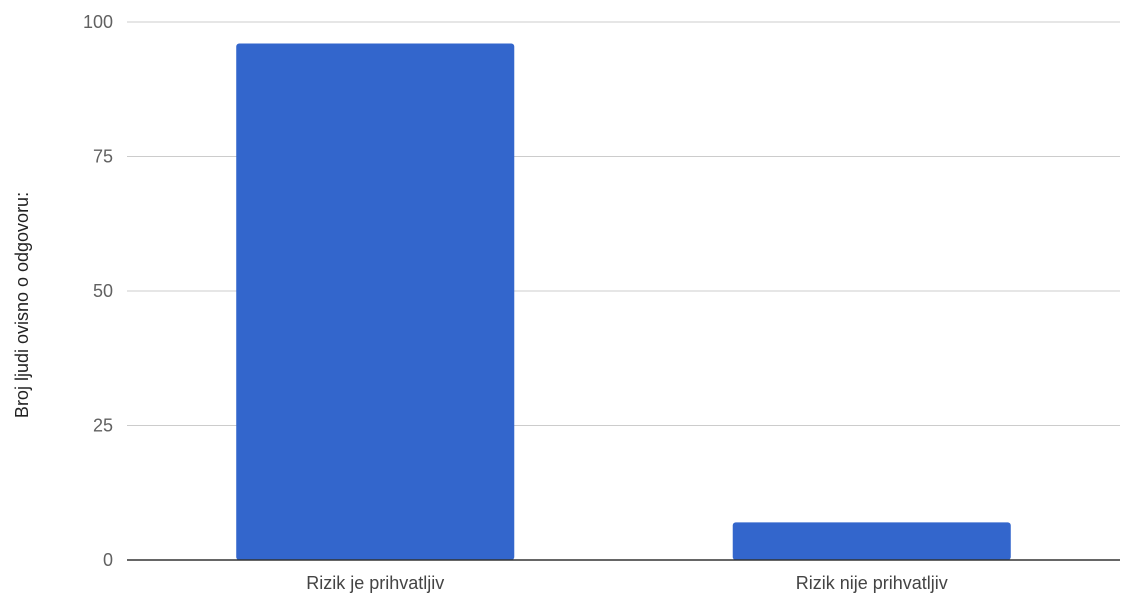  I want to click on y-tick-labels: 0 25 50 75 100, so click(98, 291).